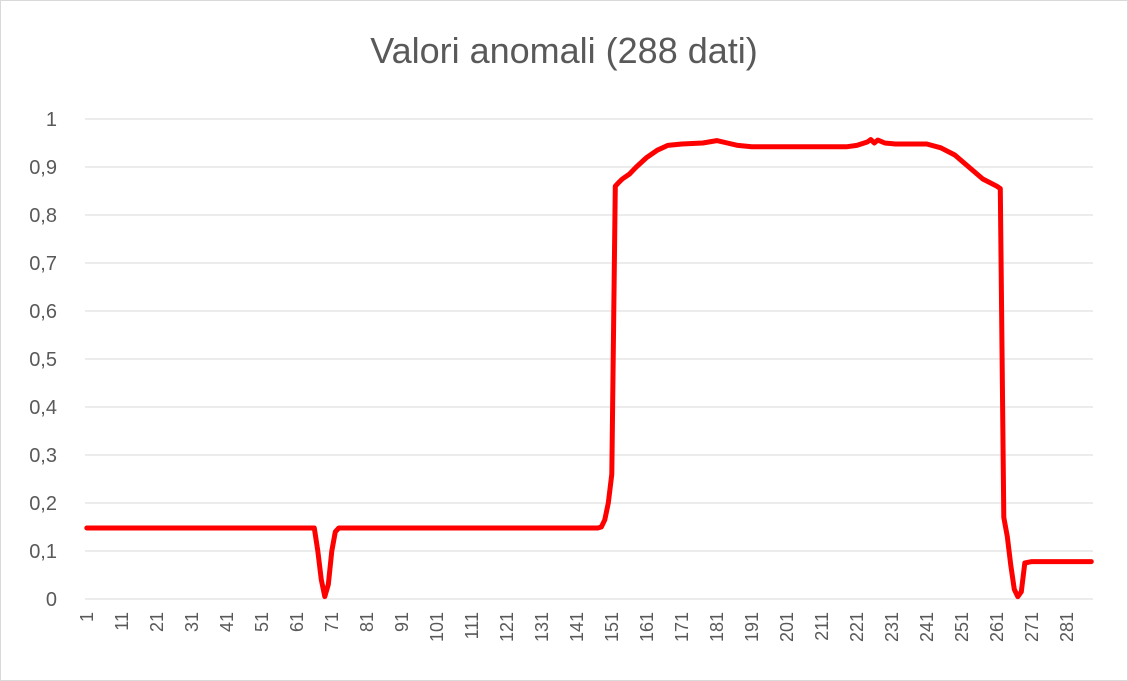 The width and height of the screenshot is (1128, 681). What do you see at coordinates (437, 627) in the screenshot?
I see `x-tick-label: 101` at bounding box center [437, 627].